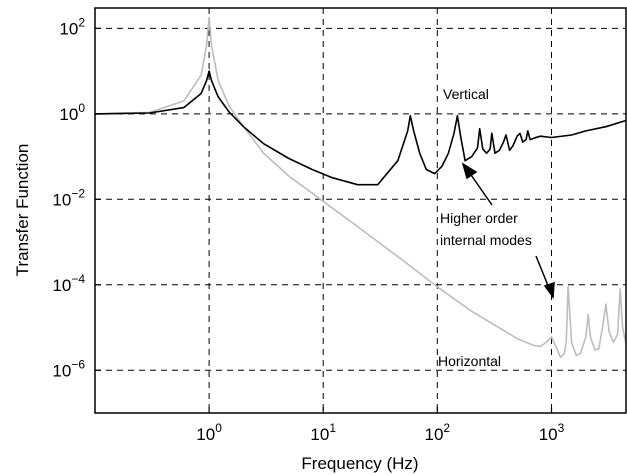  What do you see at coordinates (68, 368) in the screenshot?
I see `y-tick-label: 10⁻⁶` at bounding box center [68, 368].